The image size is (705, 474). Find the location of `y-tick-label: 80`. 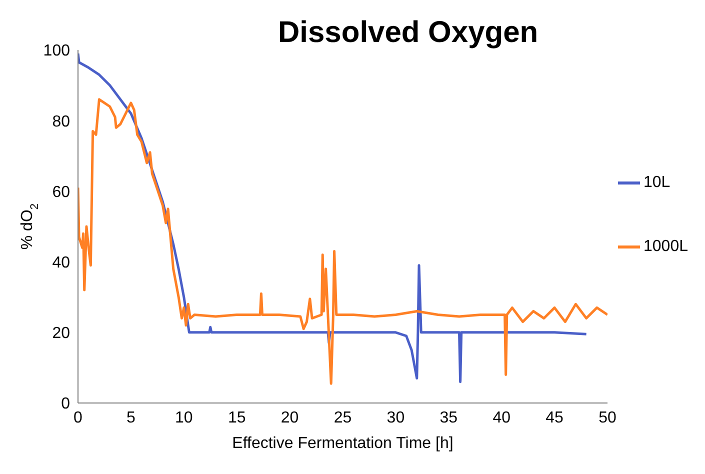

y-tick-label: 80 is located at coordinates (61, 121).